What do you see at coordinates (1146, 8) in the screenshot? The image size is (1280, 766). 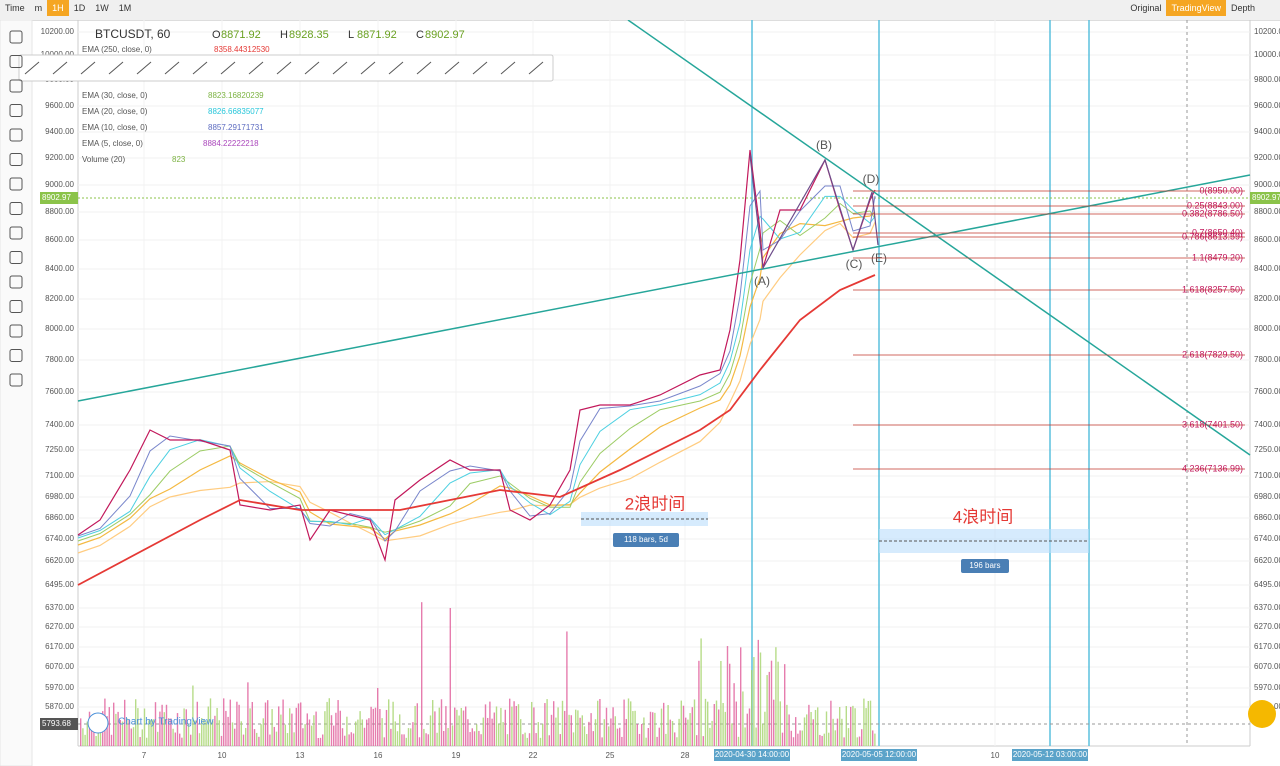 I see `toolbar-button: Original` at bounding box center [1146, 8].